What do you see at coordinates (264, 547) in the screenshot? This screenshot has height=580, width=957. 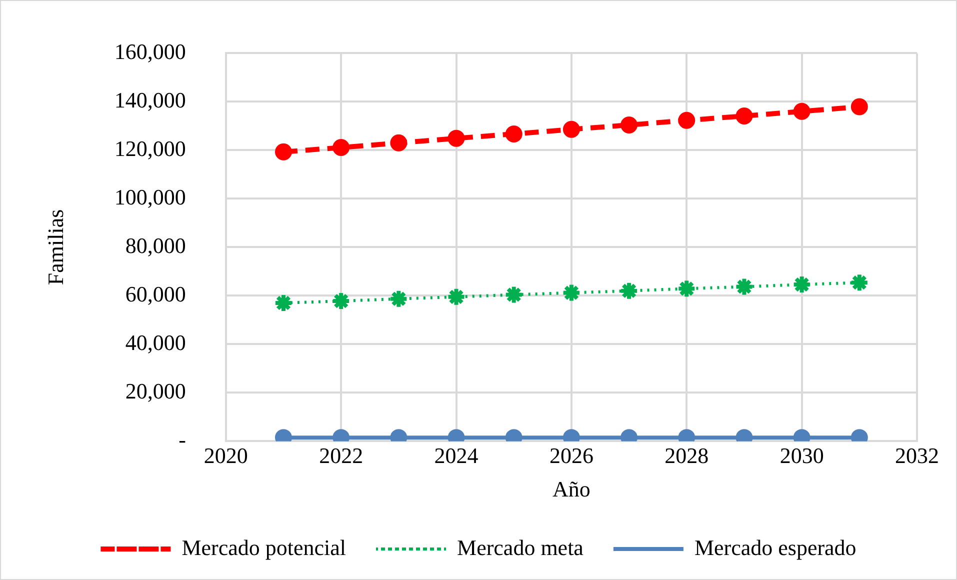 I see `legend-label: Mercado potencial` at bounding box center [264, 547].